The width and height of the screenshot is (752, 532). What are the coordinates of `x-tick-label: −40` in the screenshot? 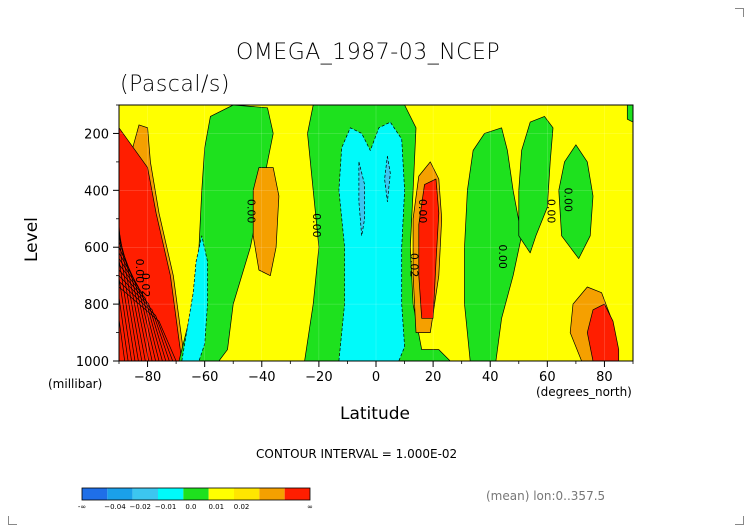 It's located at (261, 377).